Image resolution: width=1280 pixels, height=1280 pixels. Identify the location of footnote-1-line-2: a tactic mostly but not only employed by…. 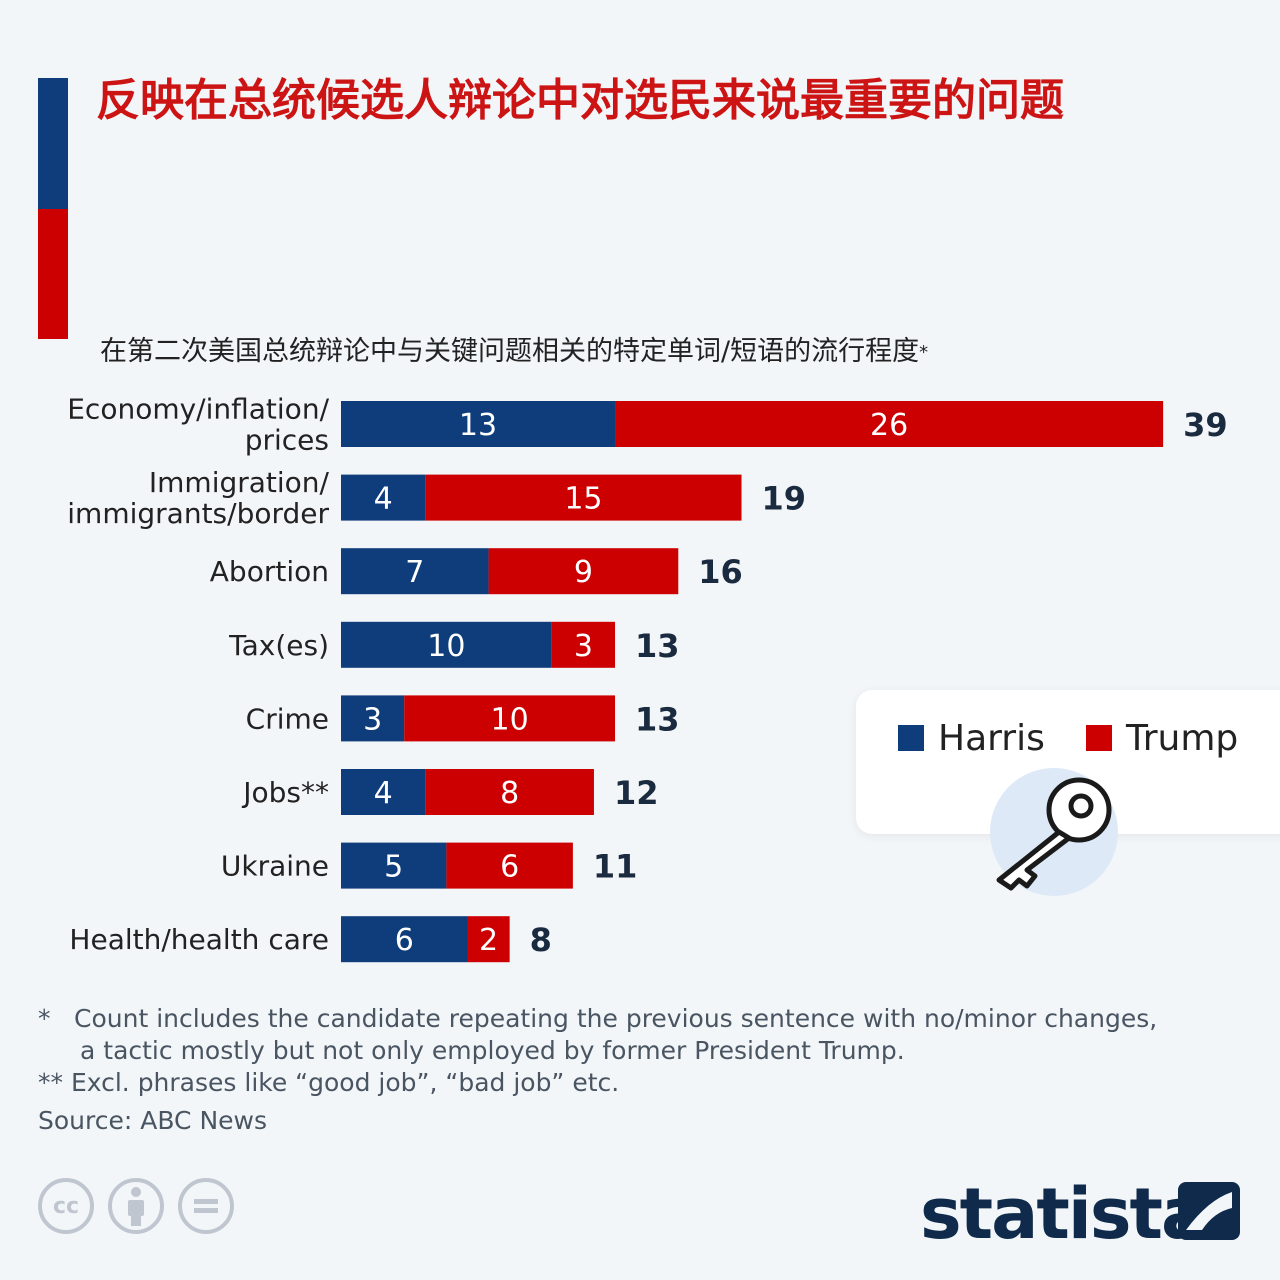
(492, 1050).